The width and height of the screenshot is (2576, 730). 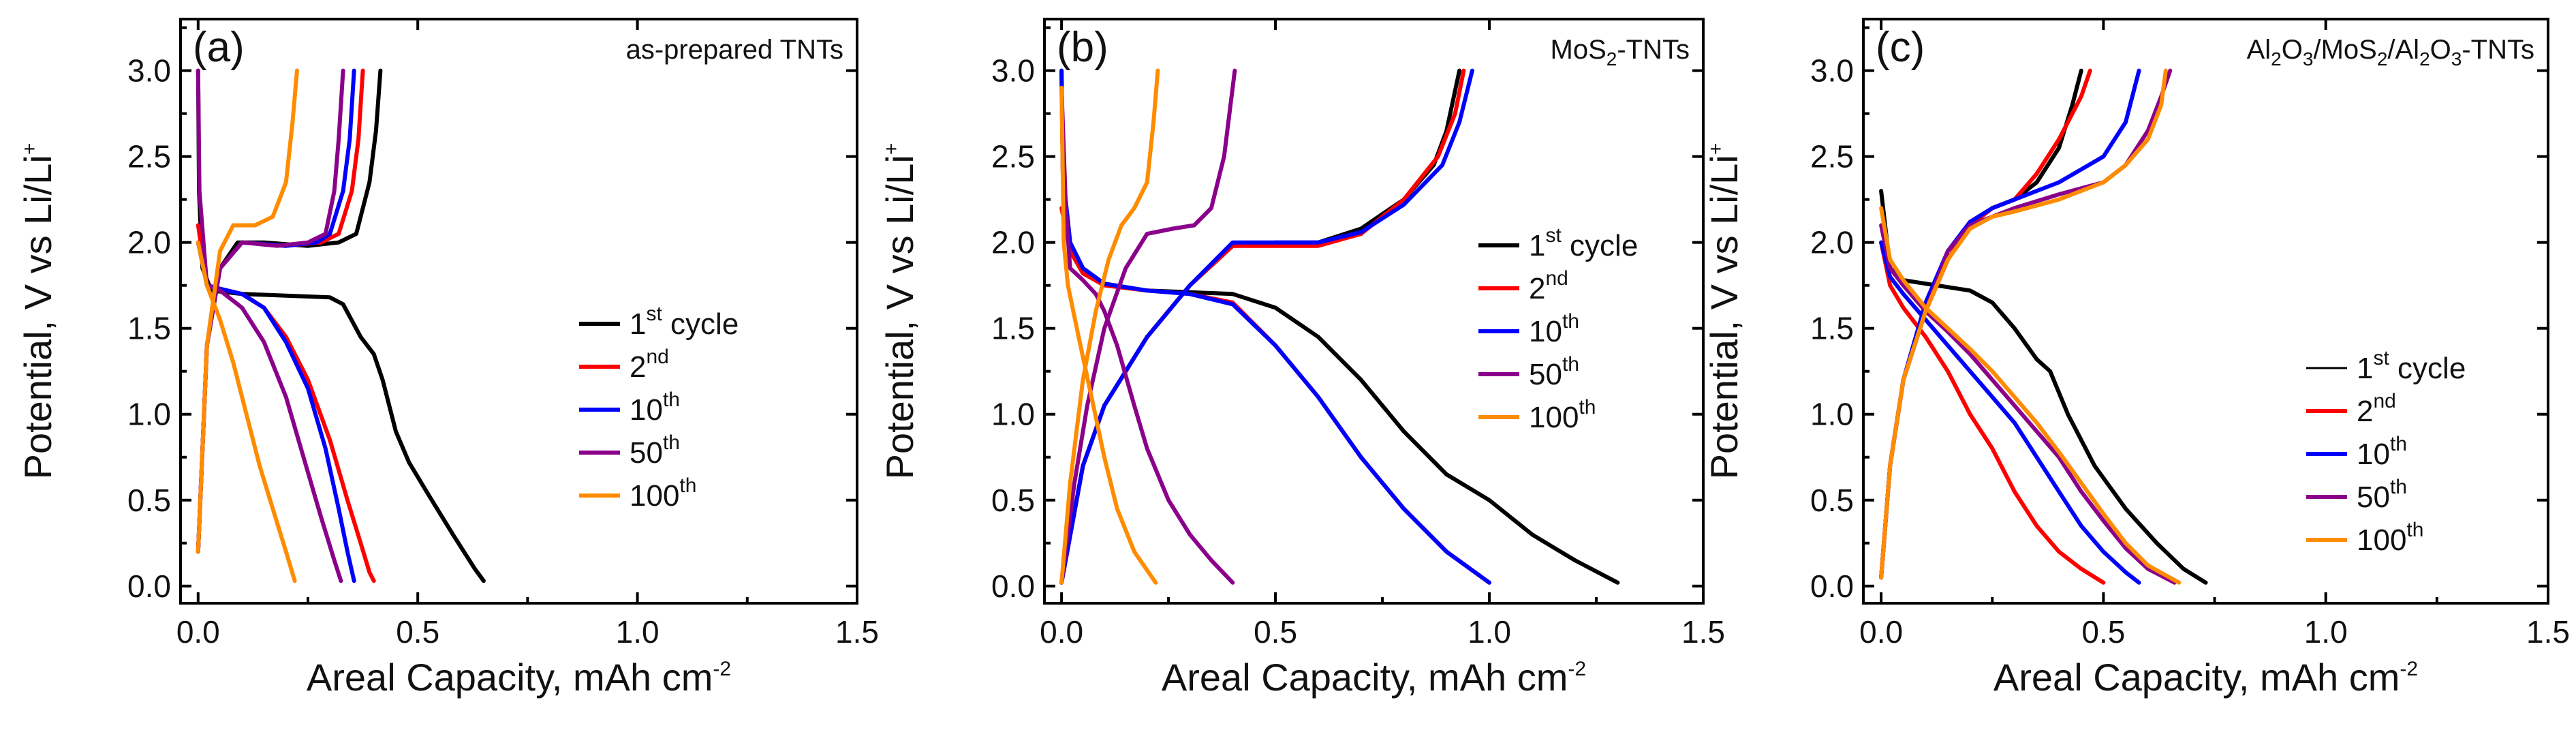 What do you see at coordinates (1620, 52) in the screenshot?
I see `panel-title: MoS2-TNTs` at bounding box center [1620, 52].